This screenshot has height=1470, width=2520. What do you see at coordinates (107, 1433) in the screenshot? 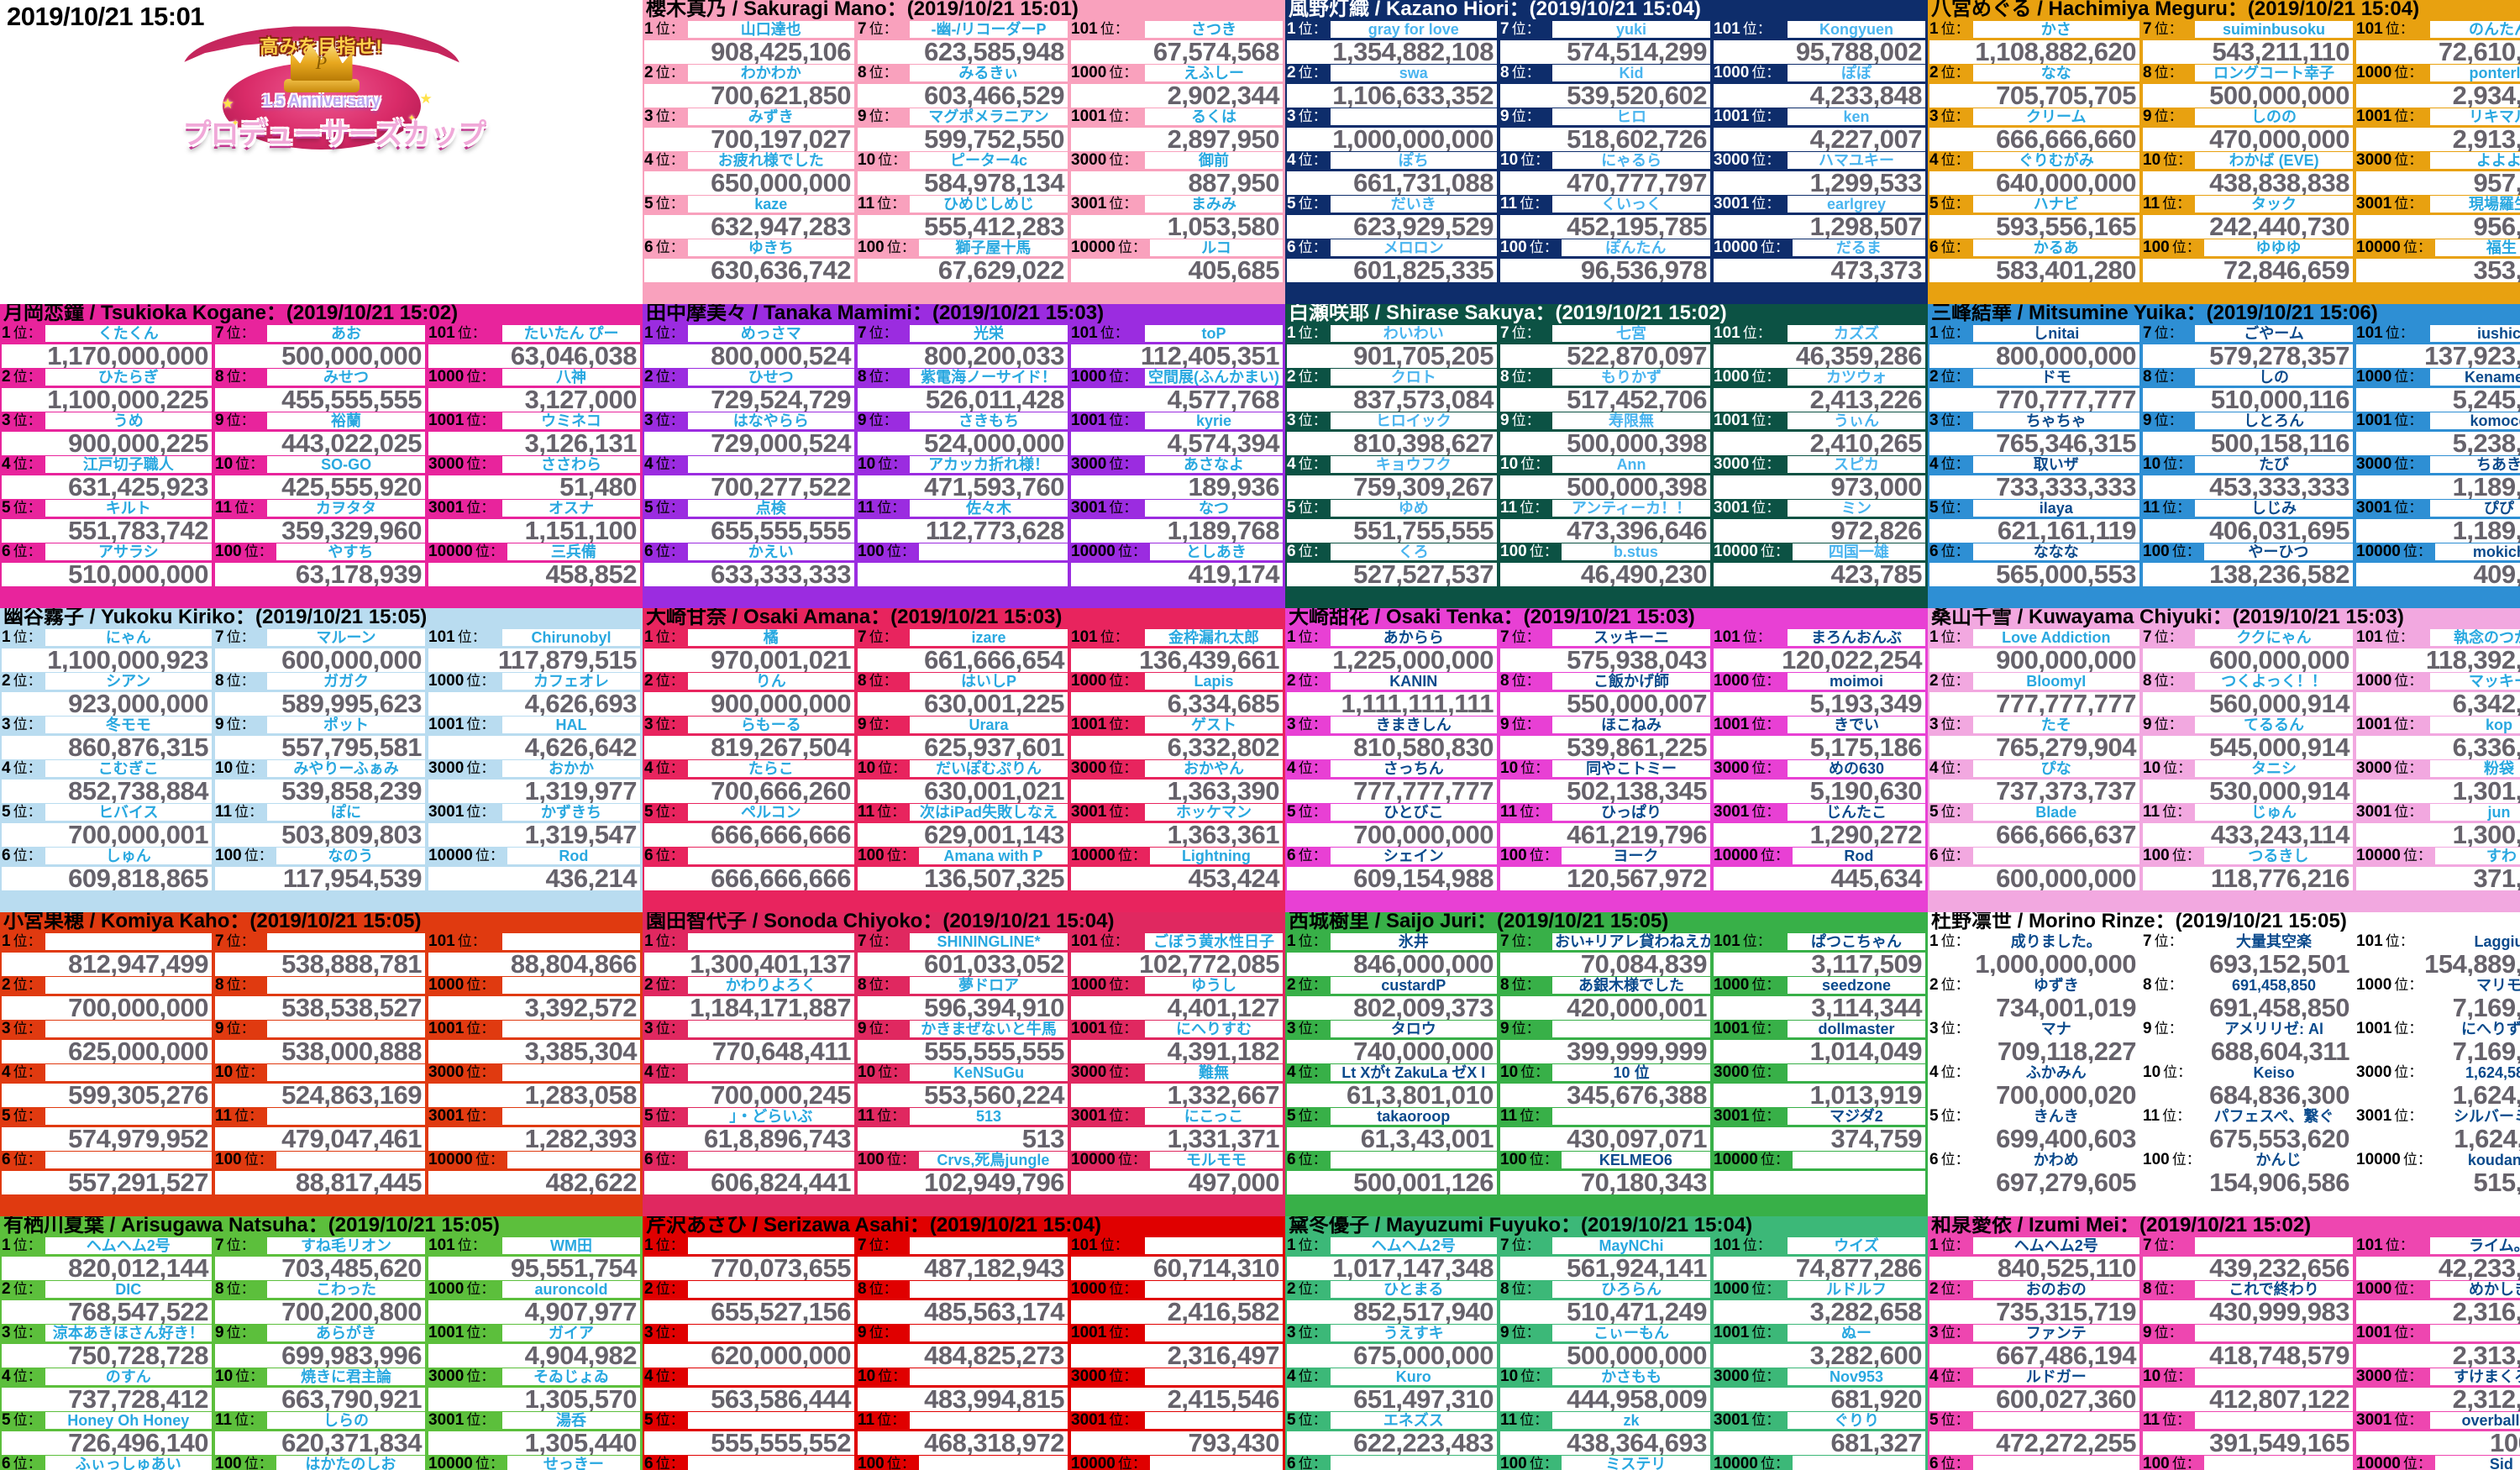
I see `rank-row: 5 位： Honey Oh Honey 726,496,140` at bounding box center [107, 1433].